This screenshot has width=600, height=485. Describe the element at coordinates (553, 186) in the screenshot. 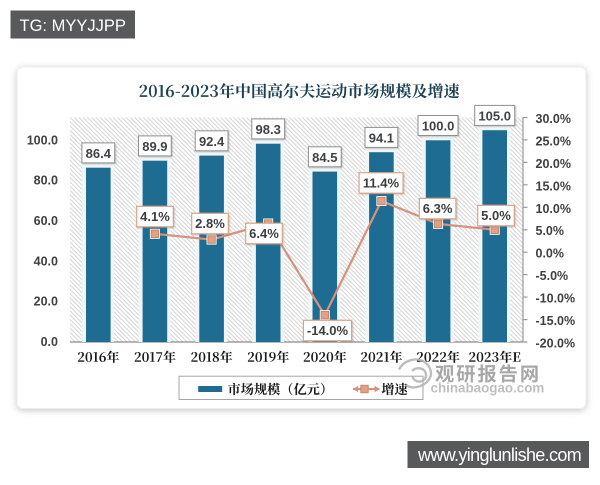

I see `svg-text: 15.0%` at that location.